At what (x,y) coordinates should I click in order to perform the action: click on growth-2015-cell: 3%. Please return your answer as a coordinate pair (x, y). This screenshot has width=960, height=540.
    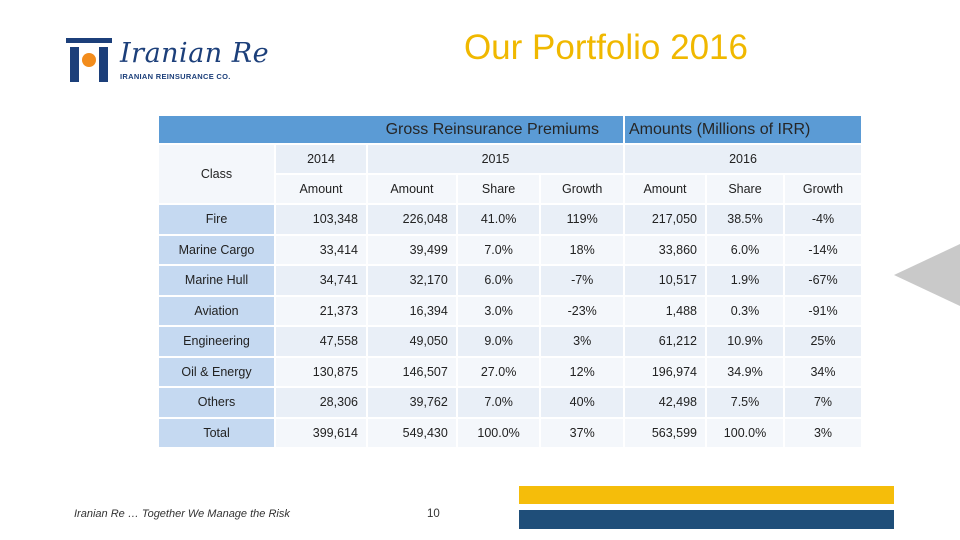
    Looking at the image, I should click on (582, 341).